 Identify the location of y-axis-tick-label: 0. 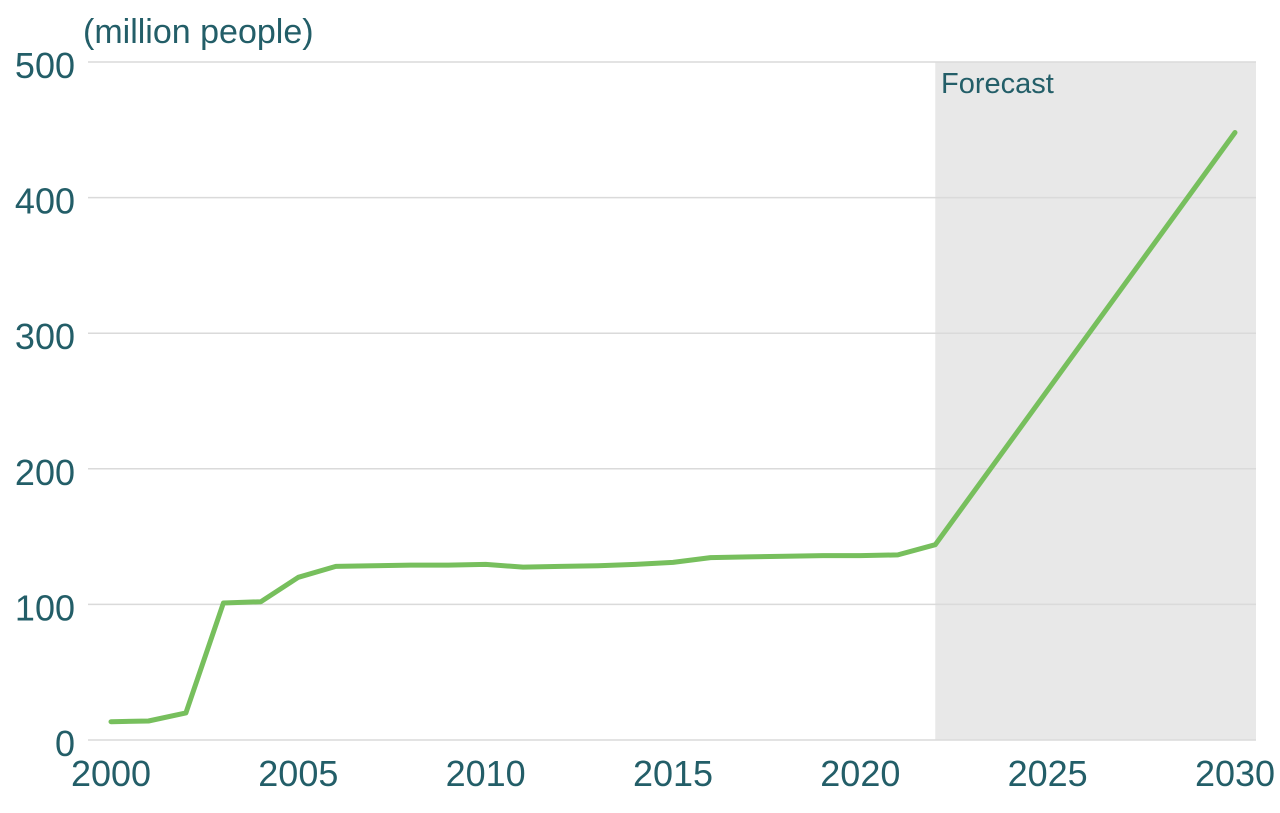
(65, 743).